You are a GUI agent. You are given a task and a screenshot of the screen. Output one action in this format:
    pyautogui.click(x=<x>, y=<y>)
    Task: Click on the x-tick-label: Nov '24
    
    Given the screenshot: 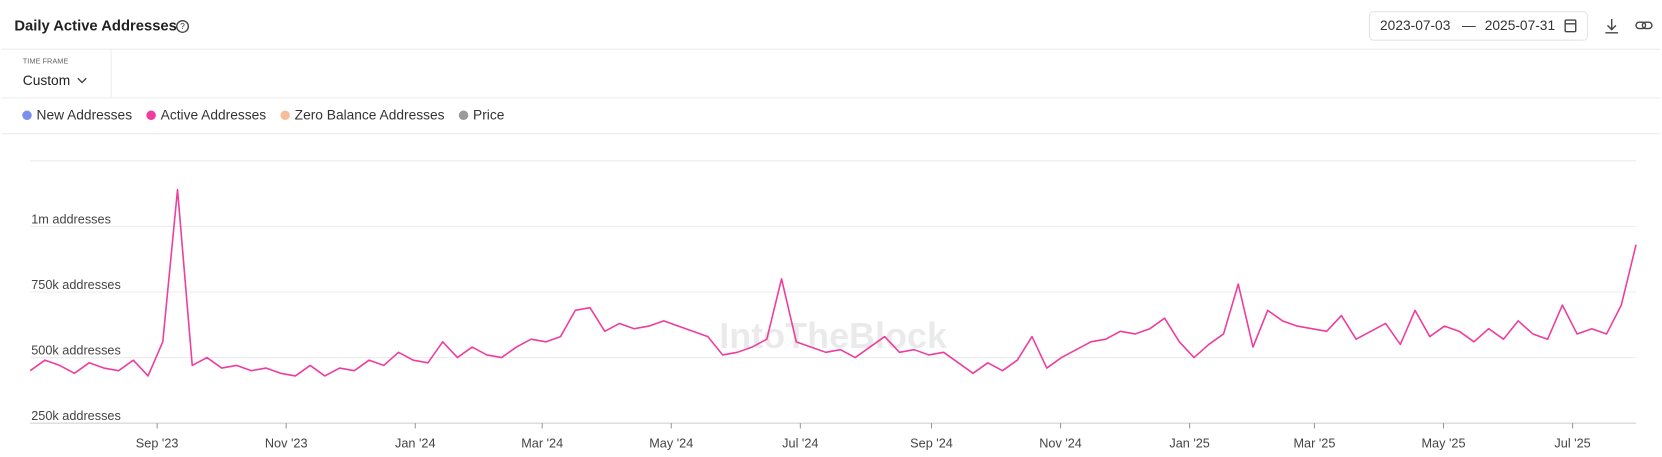 What is the action you would take?
    pyautogui.click(x=1060, y=444)
    